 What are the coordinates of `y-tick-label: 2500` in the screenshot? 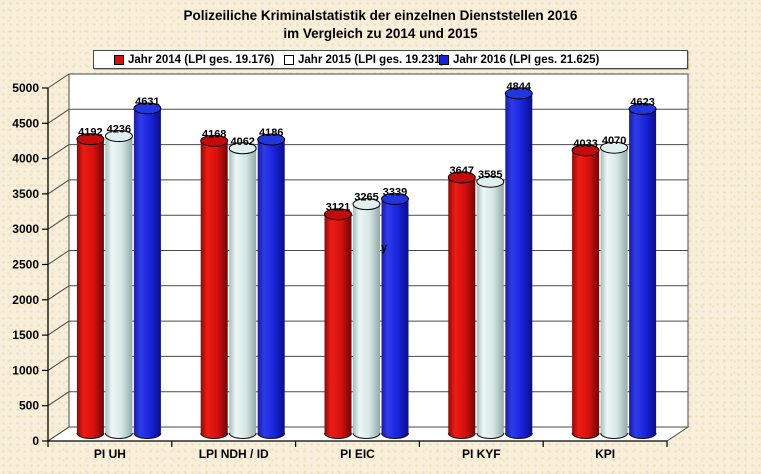 It's located at (25, 265).